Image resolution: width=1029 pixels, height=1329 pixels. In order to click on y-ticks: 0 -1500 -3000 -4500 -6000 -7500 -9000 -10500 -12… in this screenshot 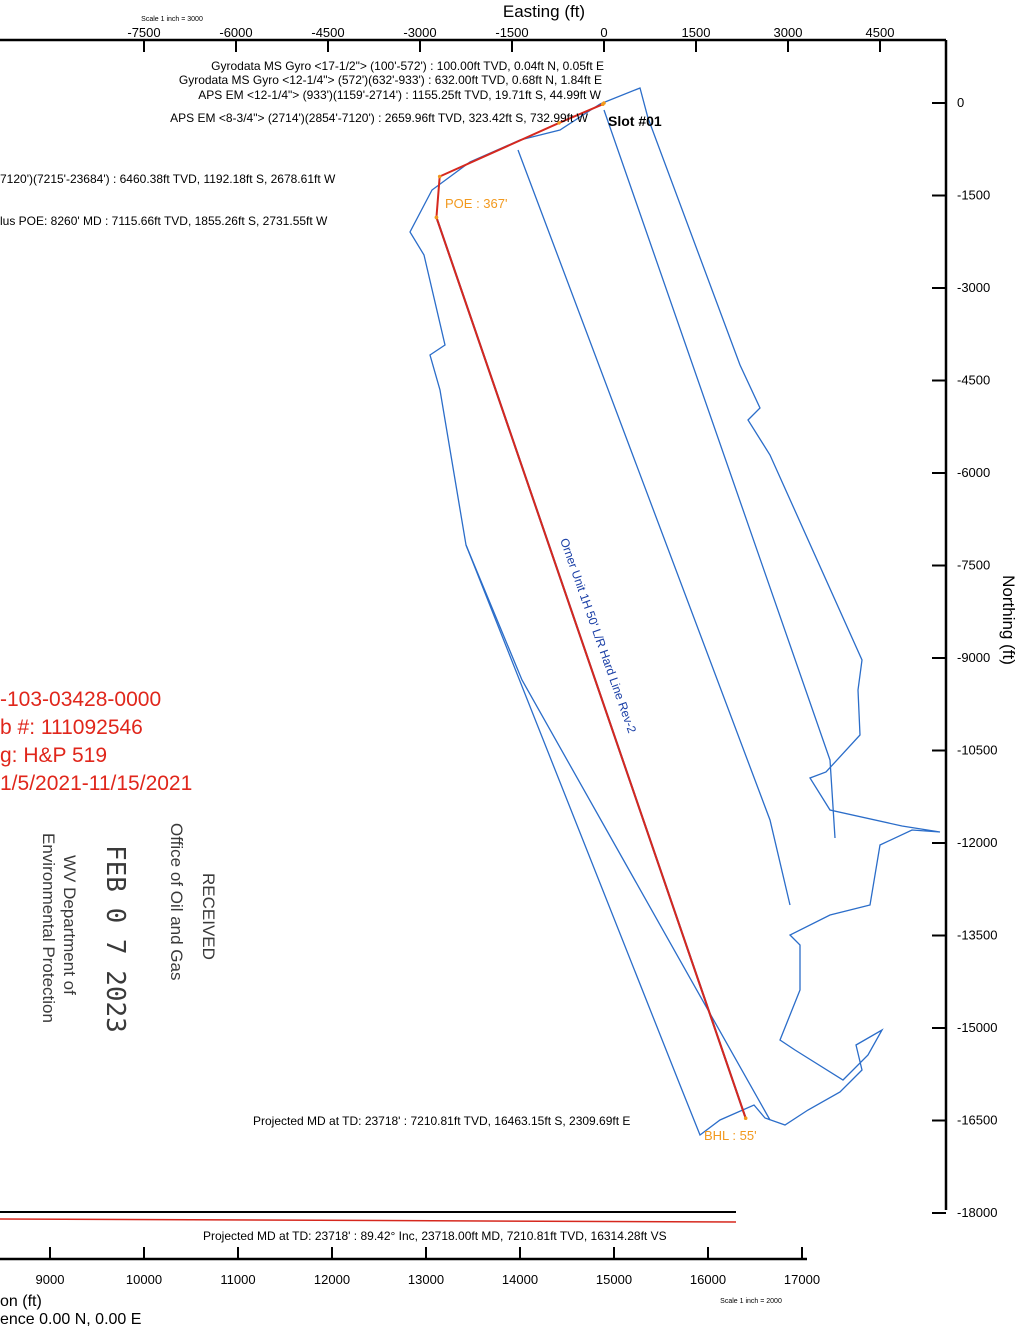, I will do `click(964, 657)`.